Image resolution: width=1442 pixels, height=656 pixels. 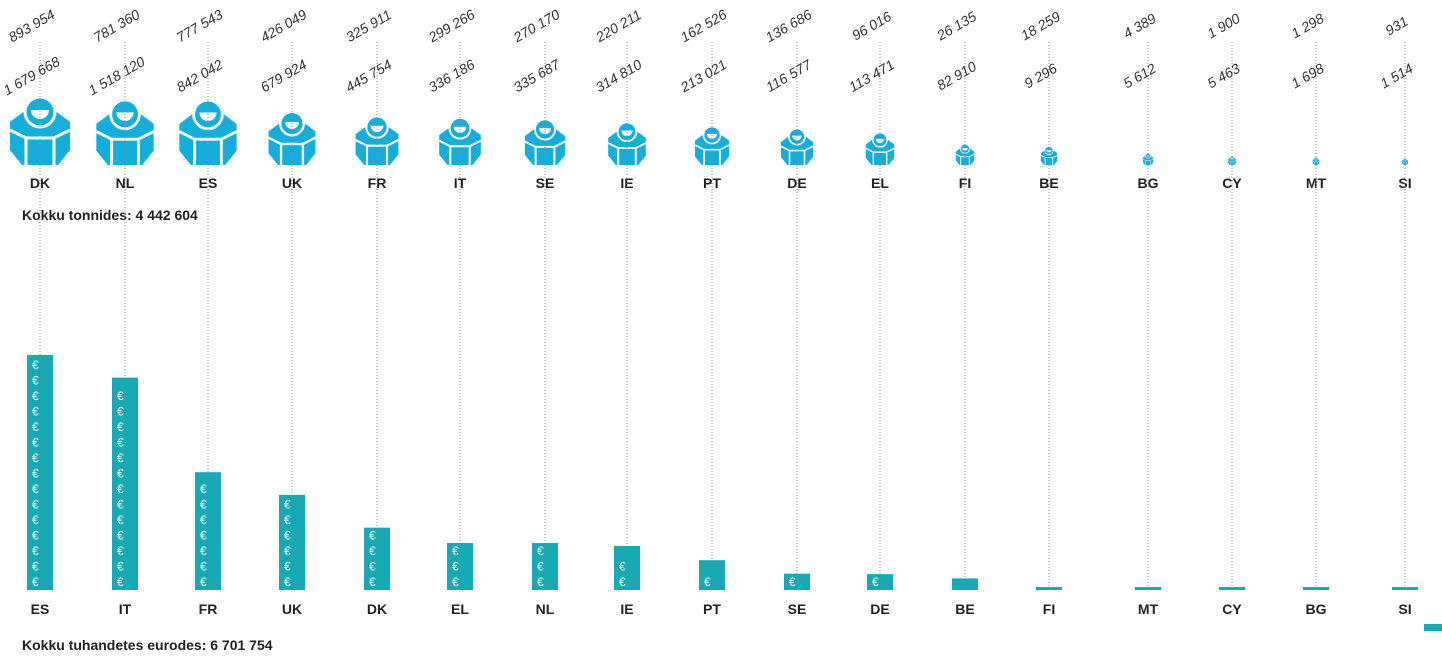 What do you see at coordinates (871, 25) in the screenshot?
I see `value-label: 96 016` at bounding box center [871, 25].